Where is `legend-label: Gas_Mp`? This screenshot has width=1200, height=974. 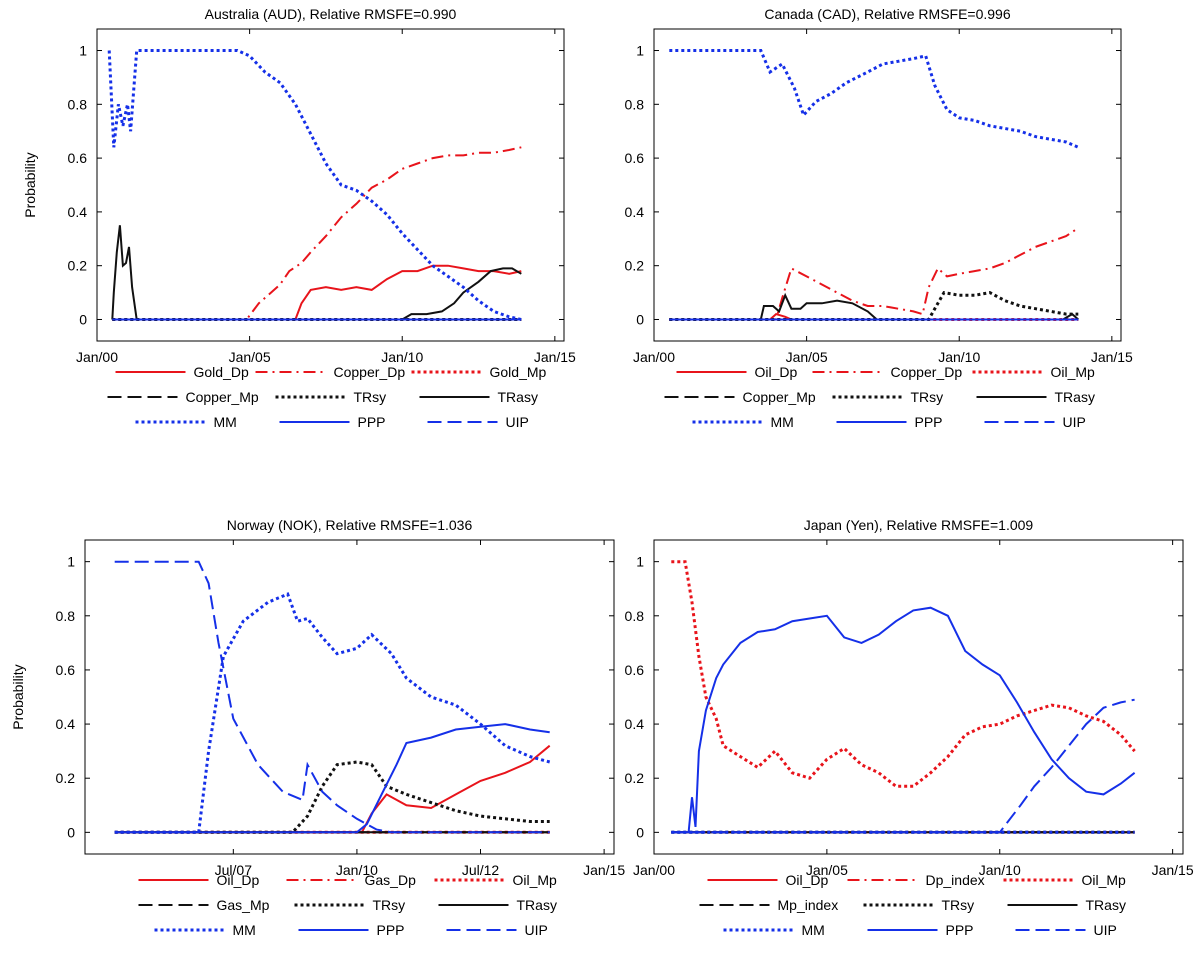 legend-label: Gas_Mp is located at coordinates (243, 905).